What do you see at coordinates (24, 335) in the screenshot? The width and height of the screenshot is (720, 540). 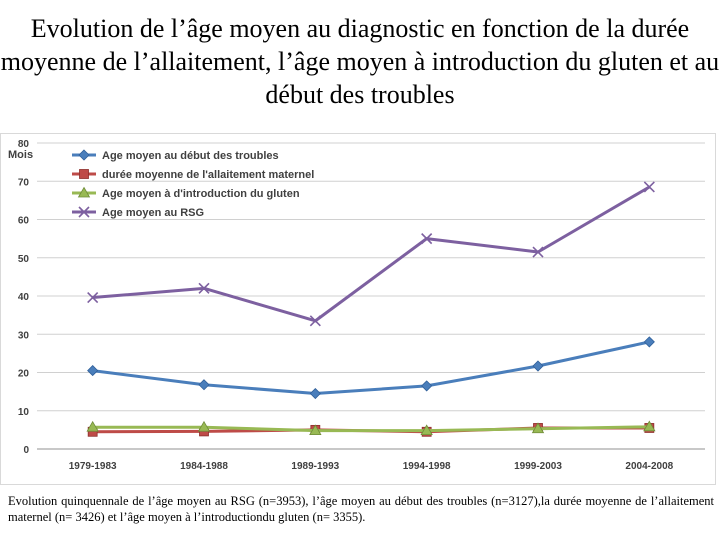 I see `y-tick-label: 30` at bounding box center [24, 335].